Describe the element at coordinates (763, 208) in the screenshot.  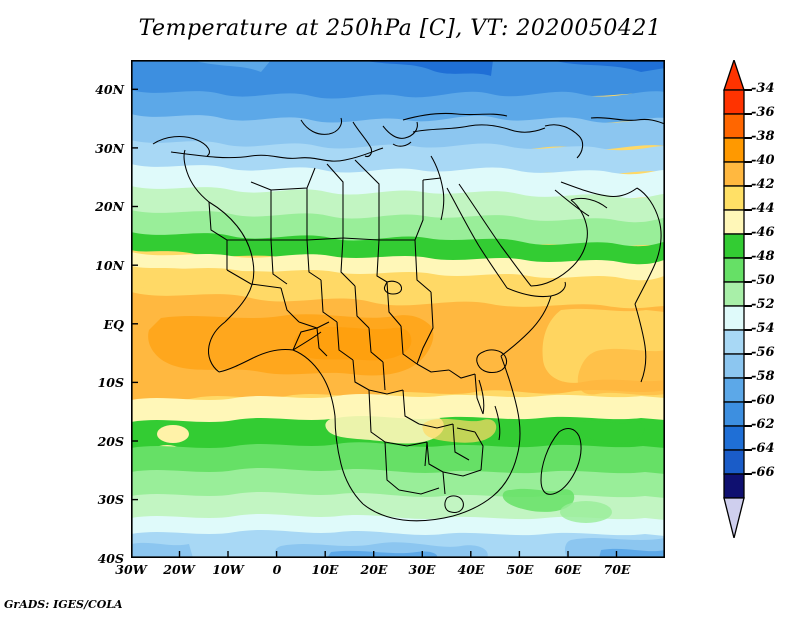
I see `colorbar-label: -44` at that location.